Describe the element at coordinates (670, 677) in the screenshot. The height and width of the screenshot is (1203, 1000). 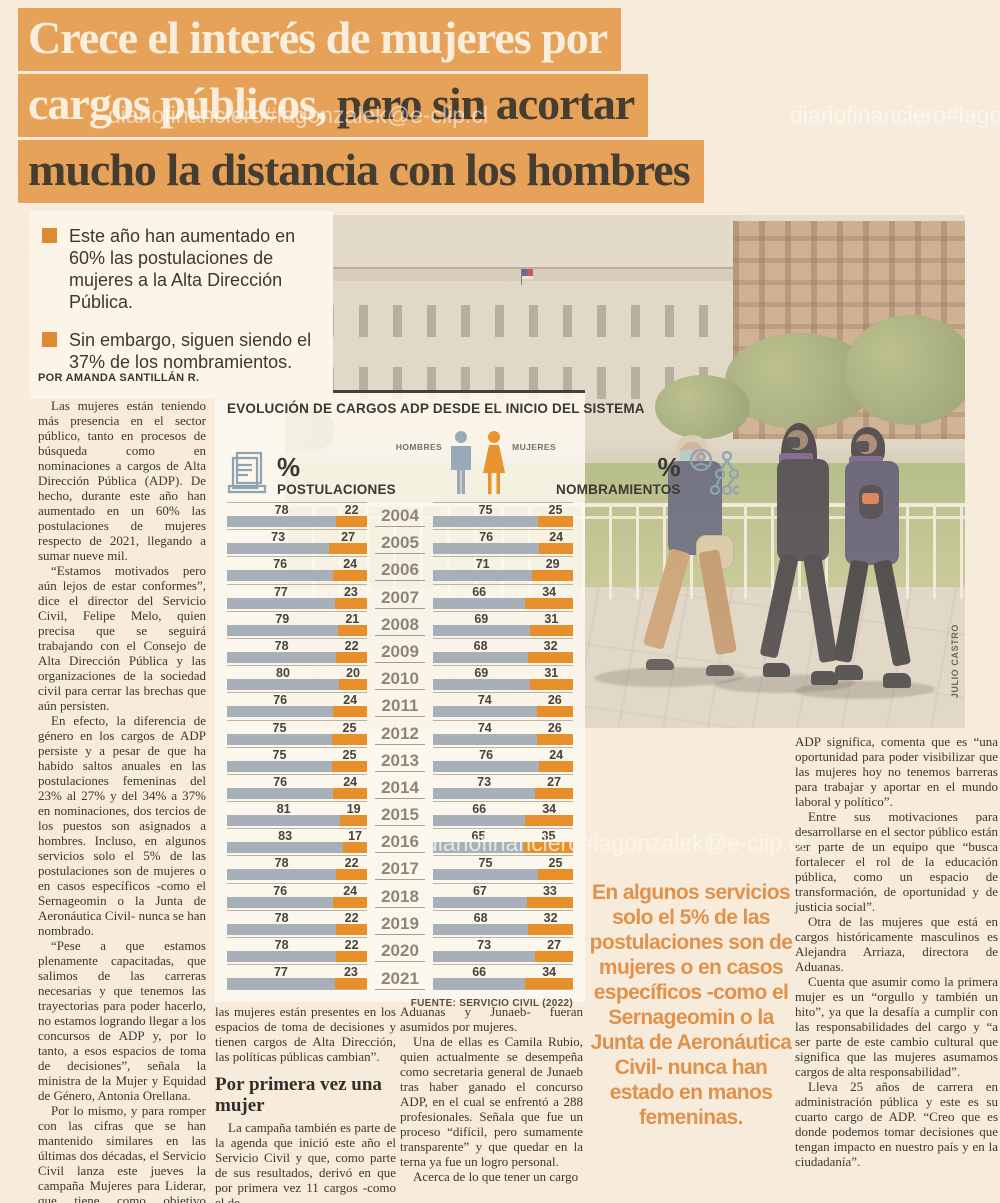
I see `shadow` at that location.